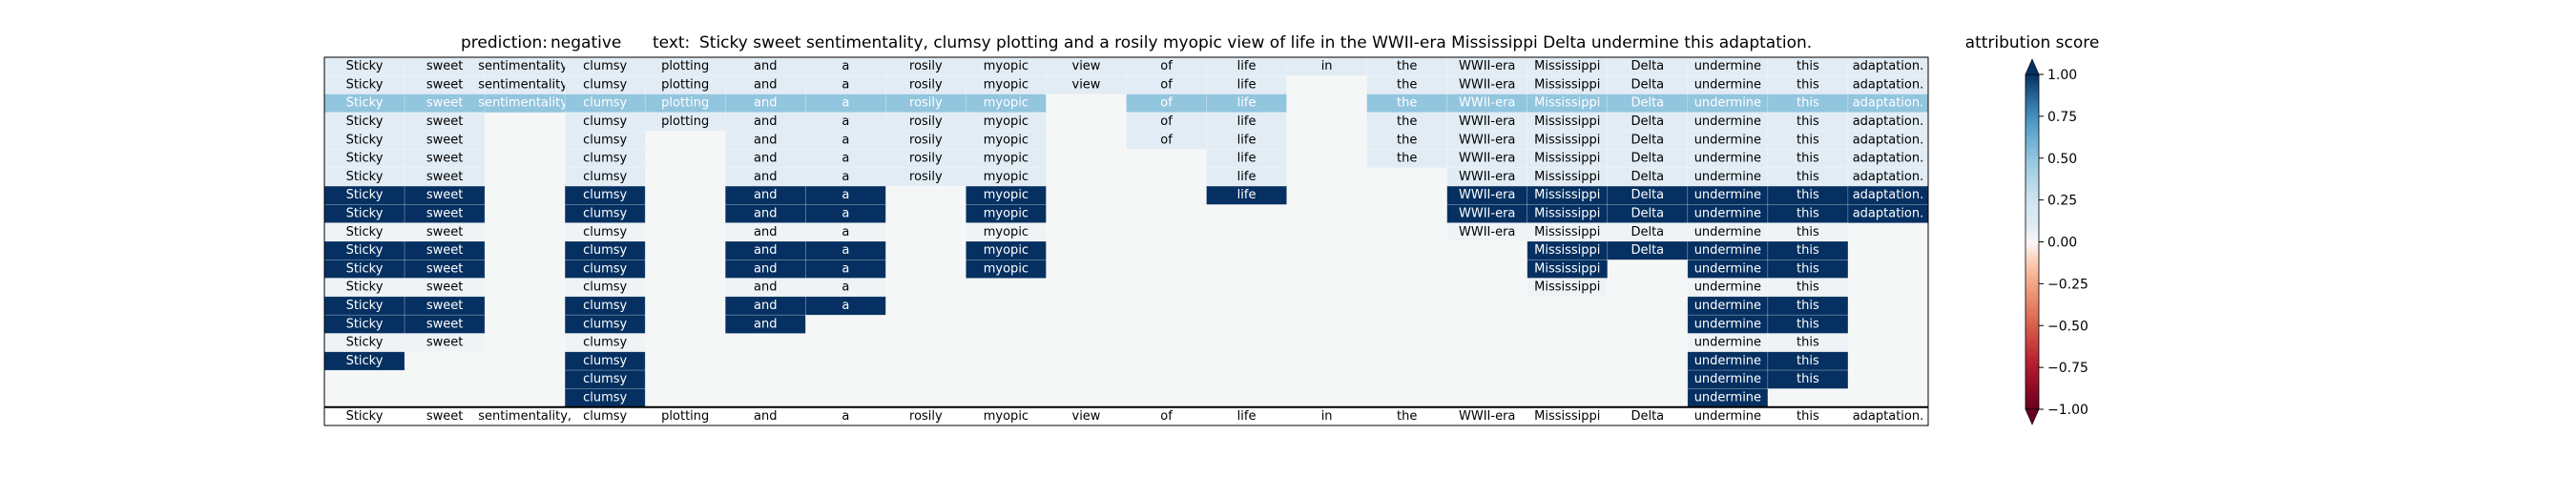 The height and width of the screenshot is (477, 2576). I want to click on sentence-token-label: Mississippi, so click(1567, 416).